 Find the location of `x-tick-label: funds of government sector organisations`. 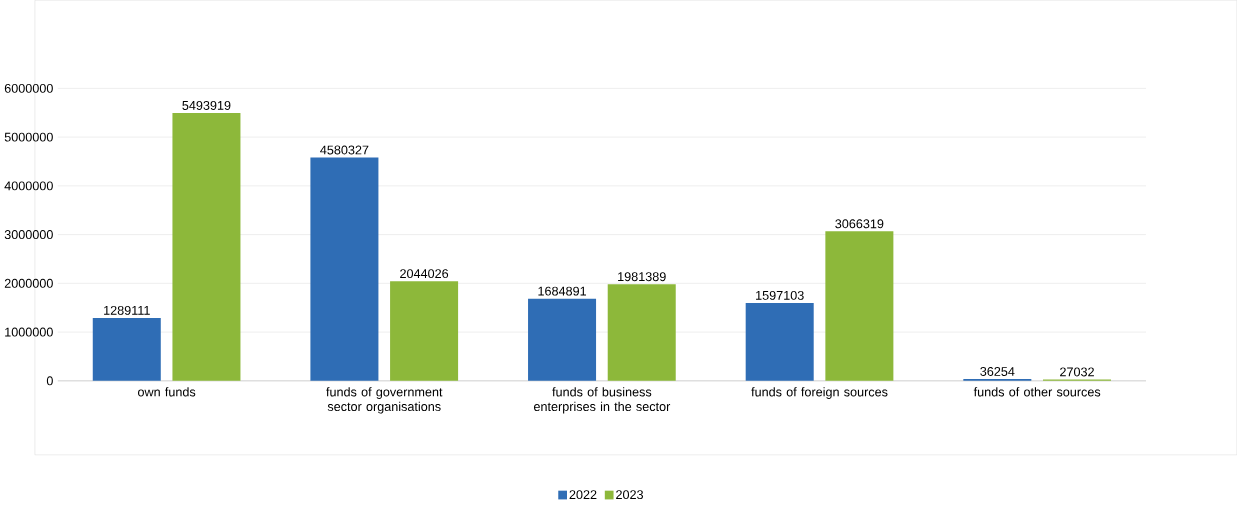

x-tick-label: funds of government sector organisations is located at coordinates (384, 400).